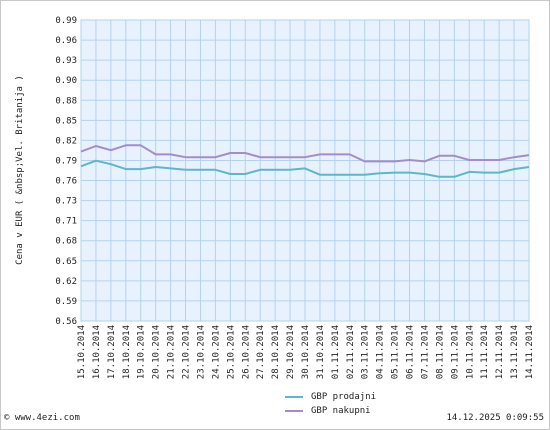 The width and height of the screenshot is (550, 430). Describe the element at coordinates (20, 170) in the screenshot. I see `y-axis-label: Cena v EUR ( &nbsp;Vel. Britanija )` at that location.